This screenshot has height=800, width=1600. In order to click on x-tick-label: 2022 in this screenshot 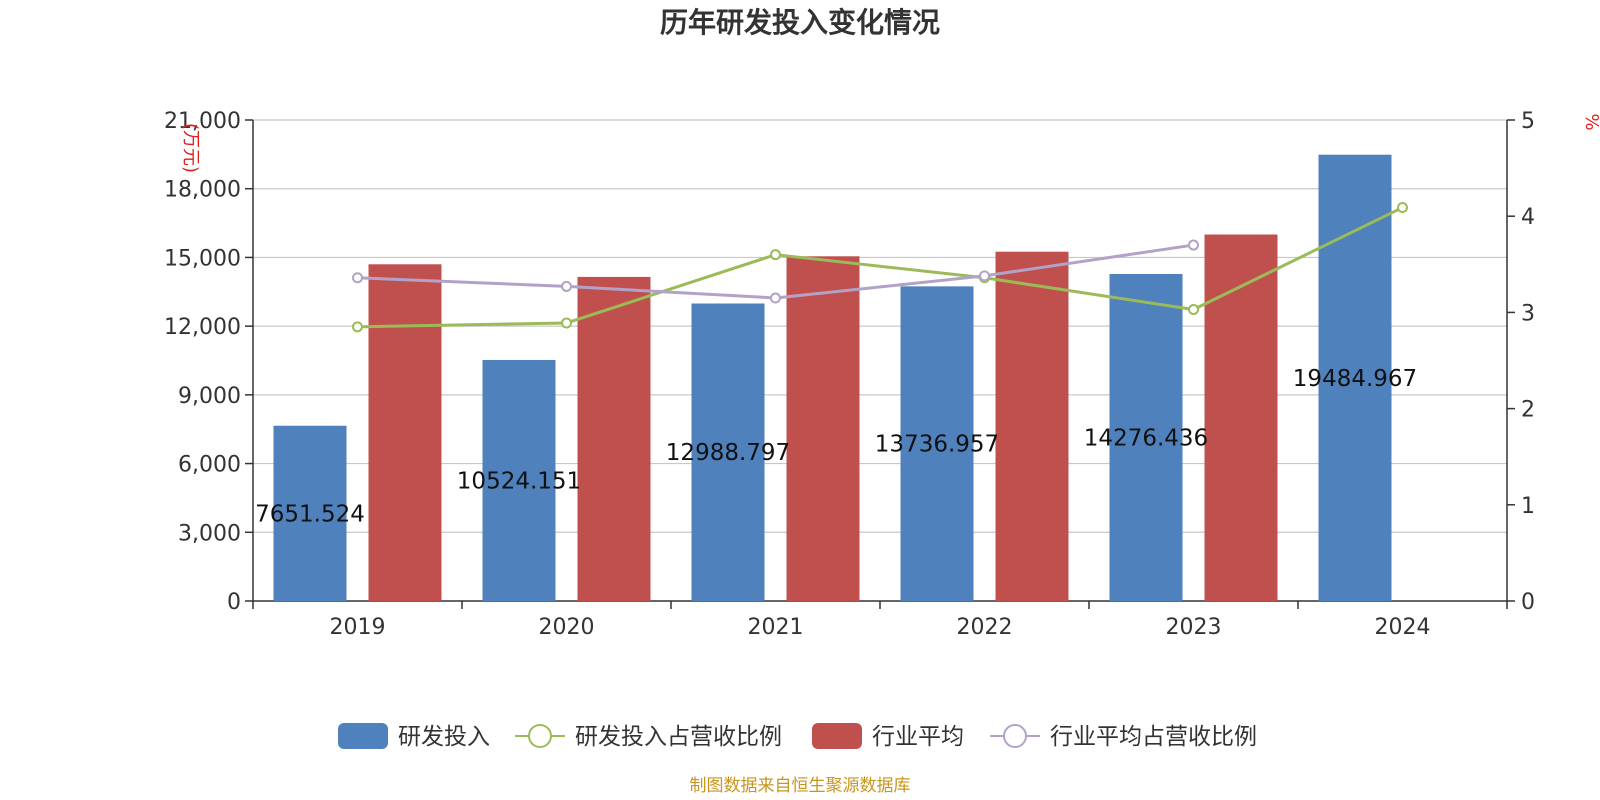, I will do `click(985, 627)`.